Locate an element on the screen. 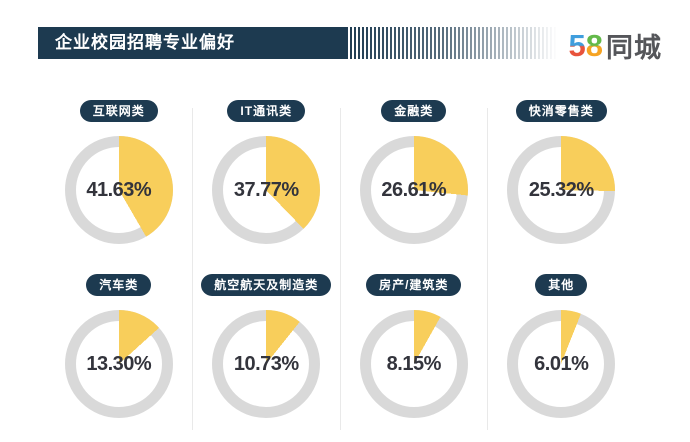  category-pill: 互联网类 is located at coordinates (118, 111).